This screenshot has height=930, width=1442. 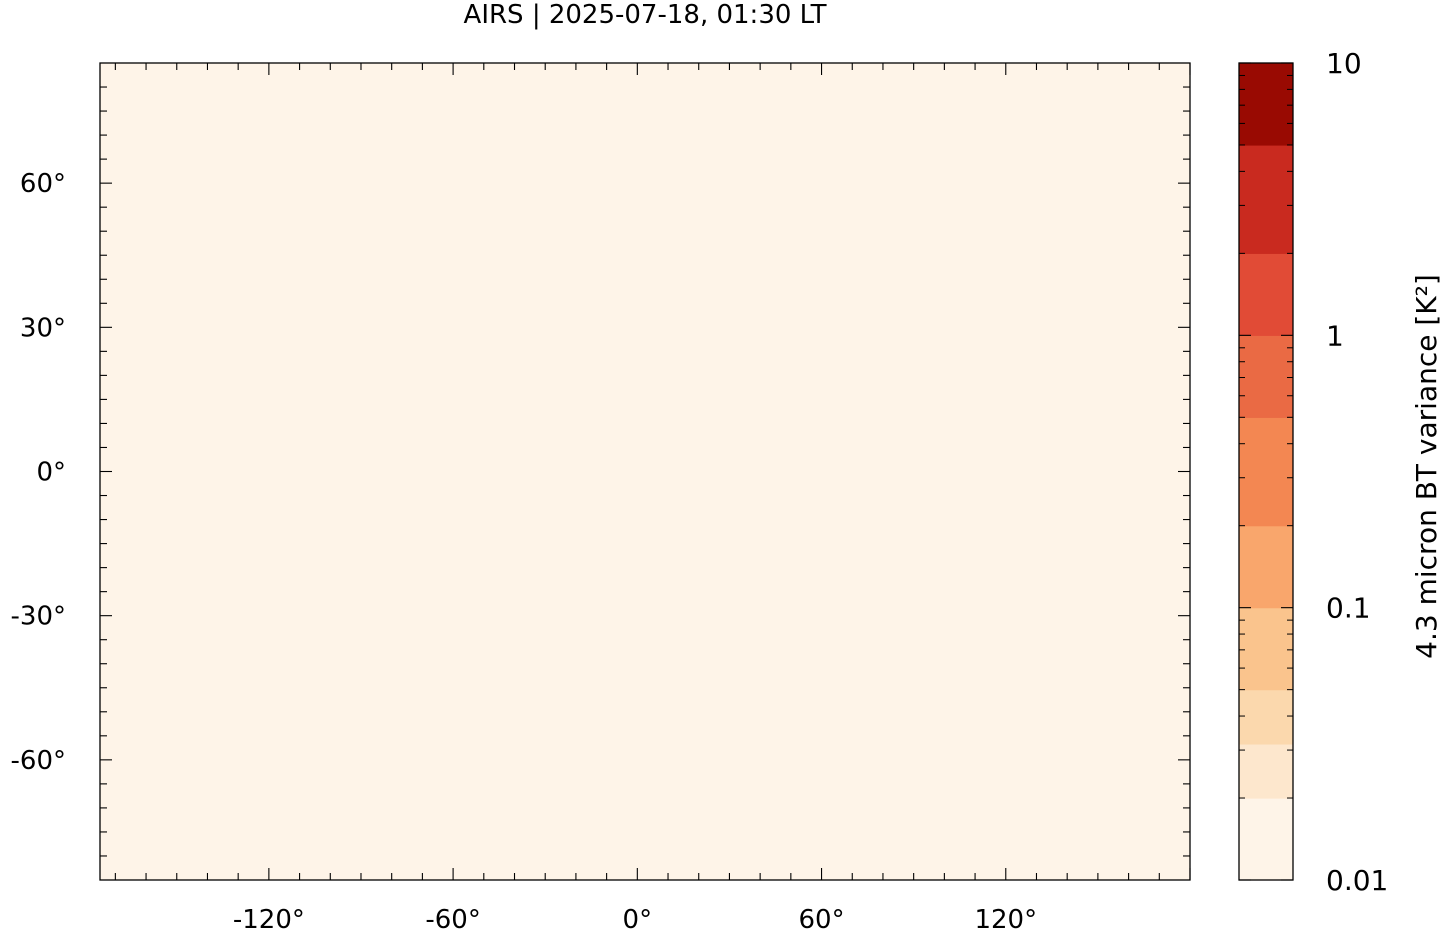 I want to click on y-tick-label: 30°, so click(x=43, y=328).